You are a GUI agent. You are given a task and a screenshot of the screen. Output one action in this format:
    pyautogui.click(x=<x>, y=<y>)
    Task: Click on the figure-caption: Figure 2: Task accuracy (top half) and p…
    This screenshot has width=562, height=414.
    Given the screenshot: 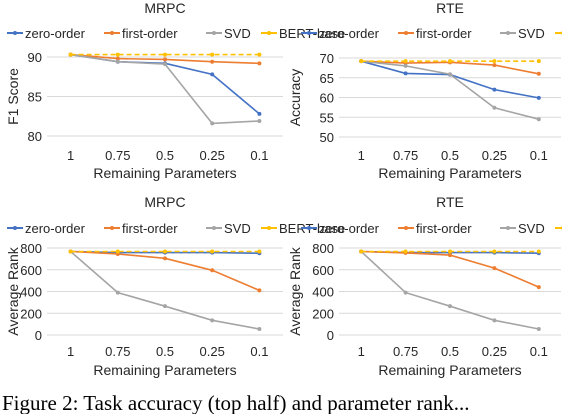 What is the action you would take?
    pyautogui.click(x=236, y=403)
    